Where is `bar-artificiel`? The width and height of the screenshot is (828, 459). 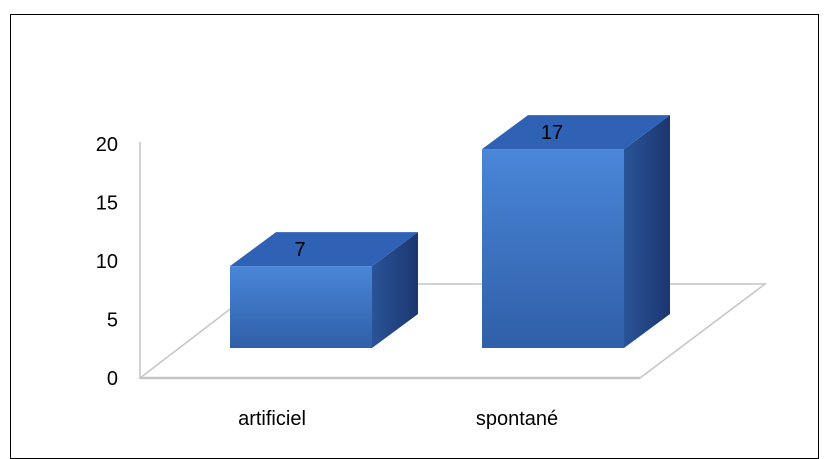
bar-artificiel is located at coordinates (324, 290).